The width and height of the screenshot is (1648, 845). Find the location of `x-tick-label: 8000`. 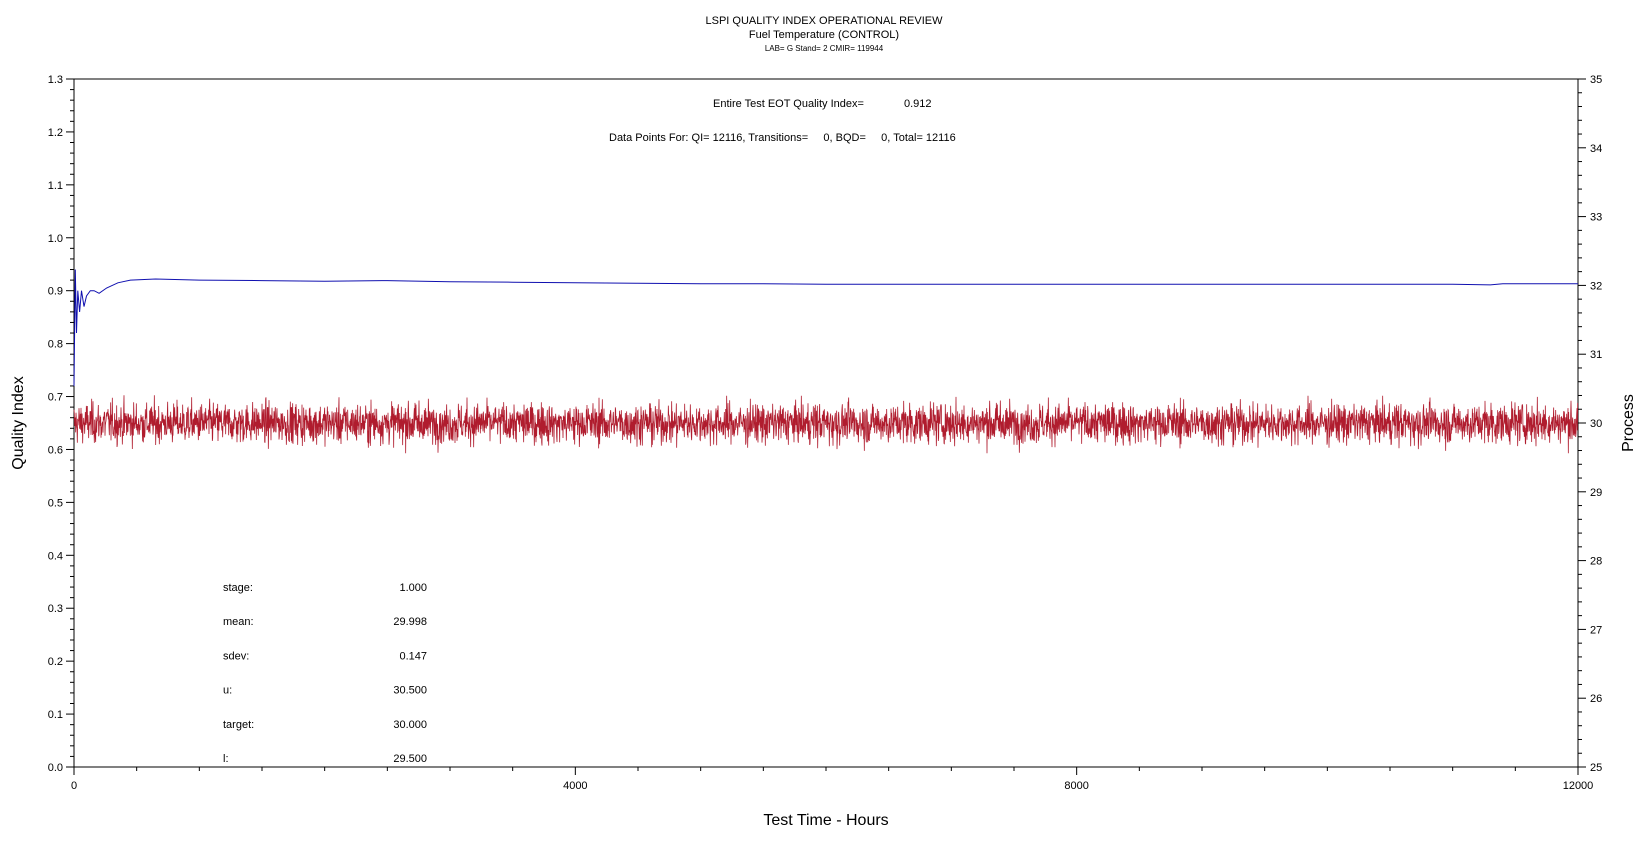

x-tick-label: 8000 is located at coordinates (1076, 786).